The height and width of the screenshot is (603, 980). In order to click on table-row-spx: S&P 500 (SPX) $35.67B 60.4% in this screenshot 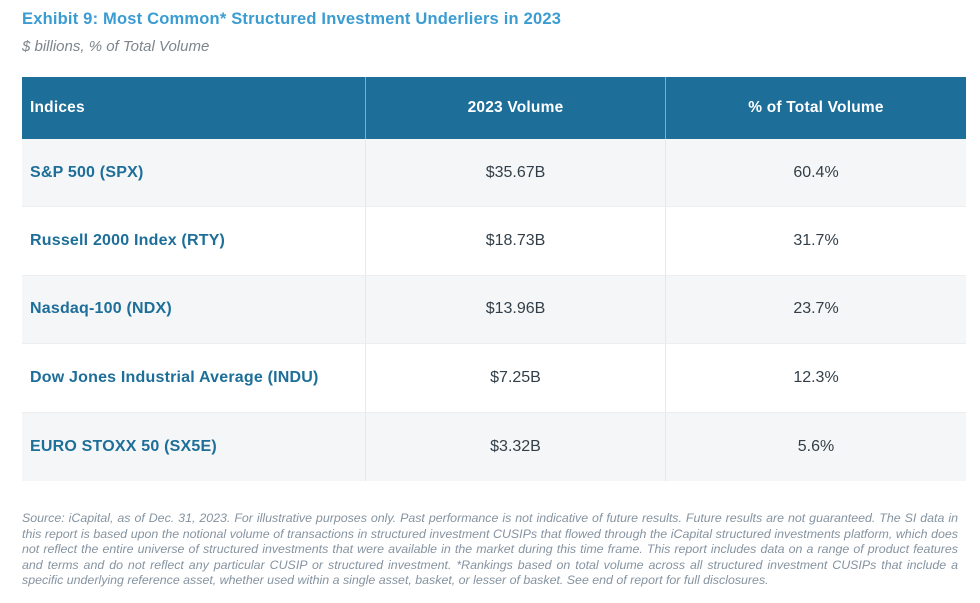, I will do `click(494, 173)`.